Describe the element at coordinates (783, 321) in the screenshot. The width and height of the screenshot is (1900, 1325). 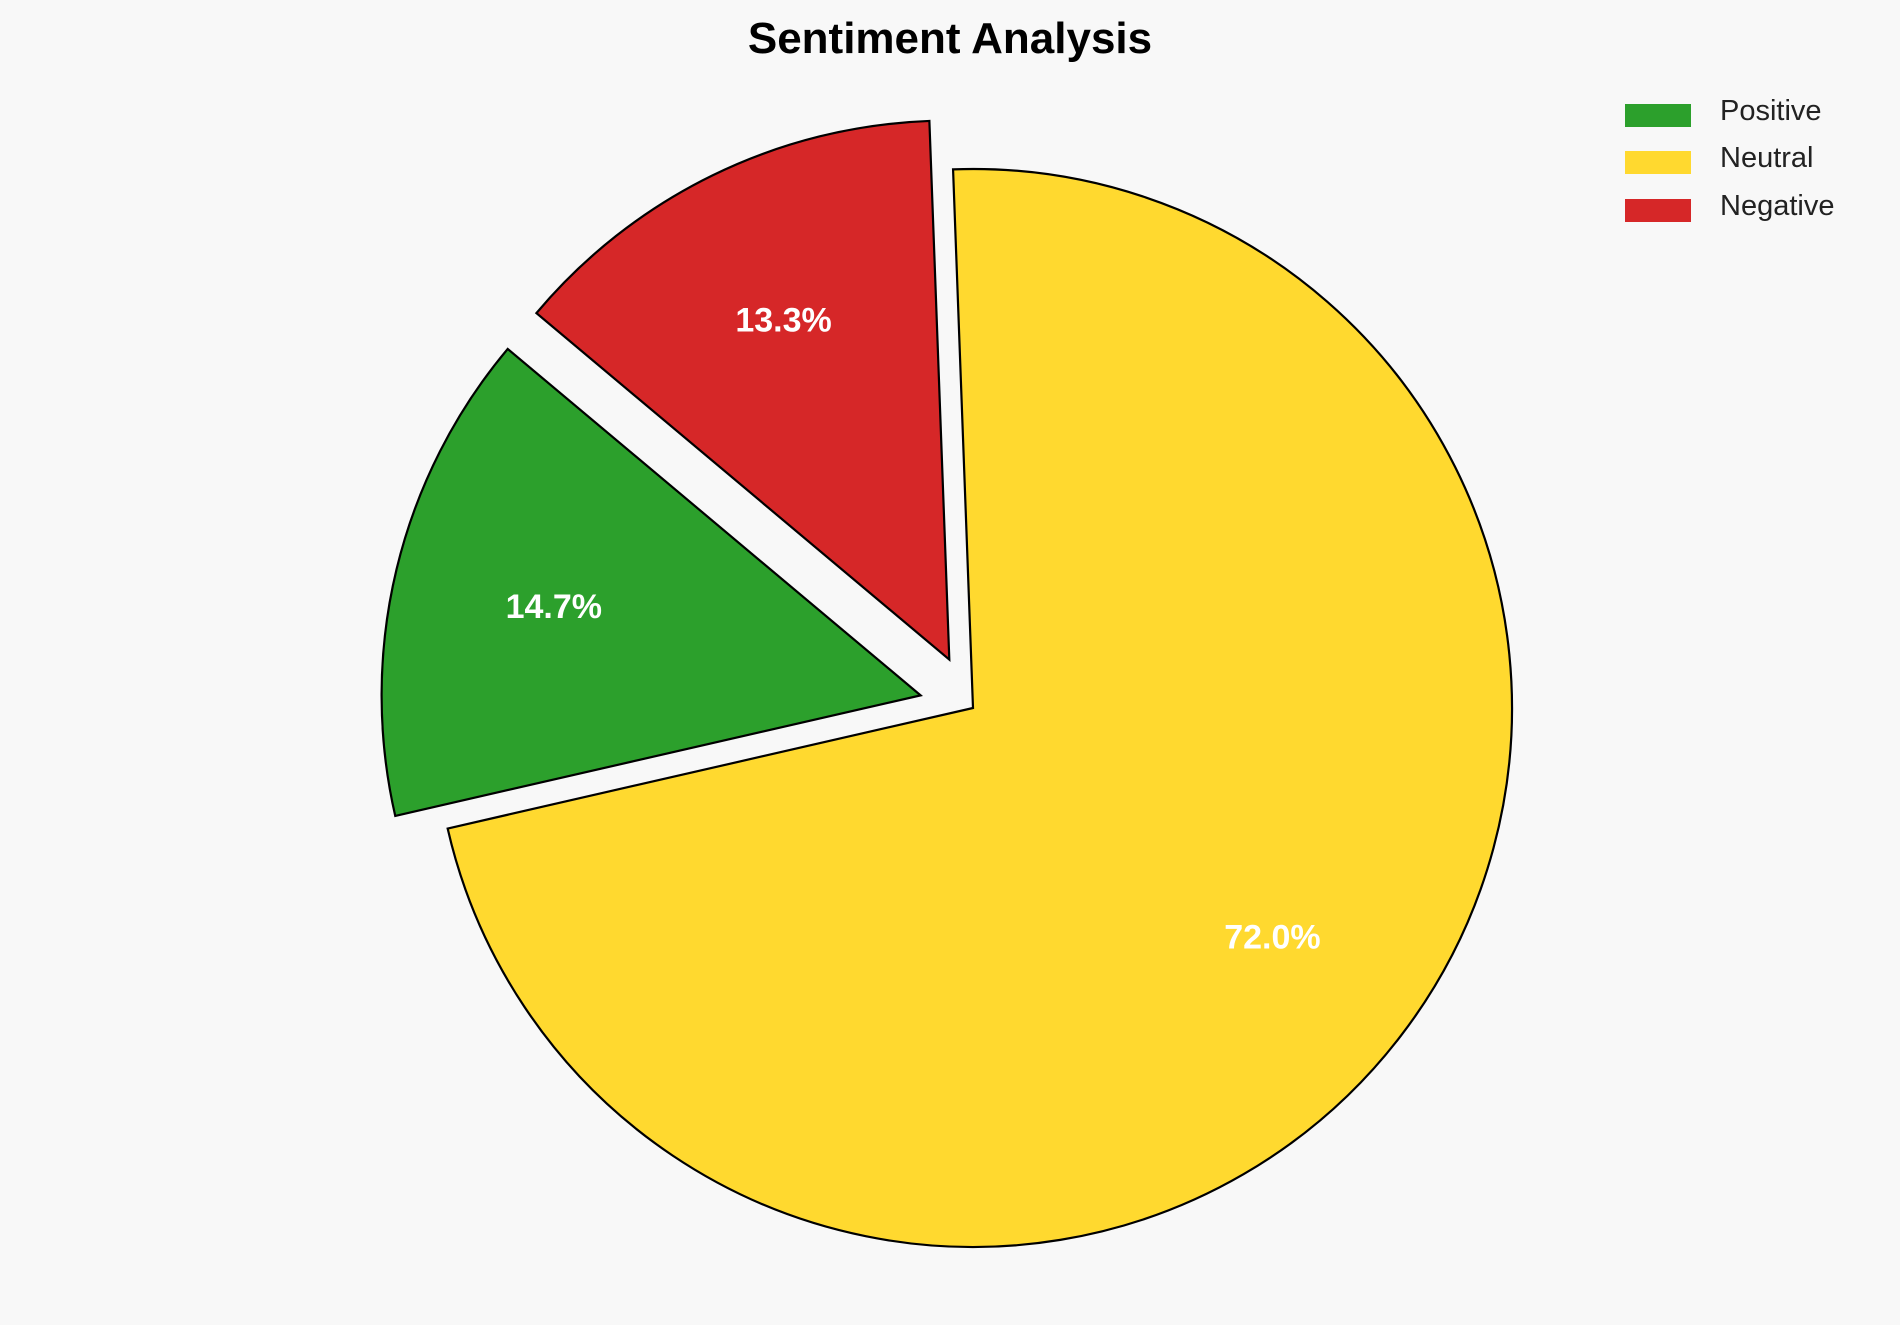
I see `pie-label-negative: 13.3%` at that location.